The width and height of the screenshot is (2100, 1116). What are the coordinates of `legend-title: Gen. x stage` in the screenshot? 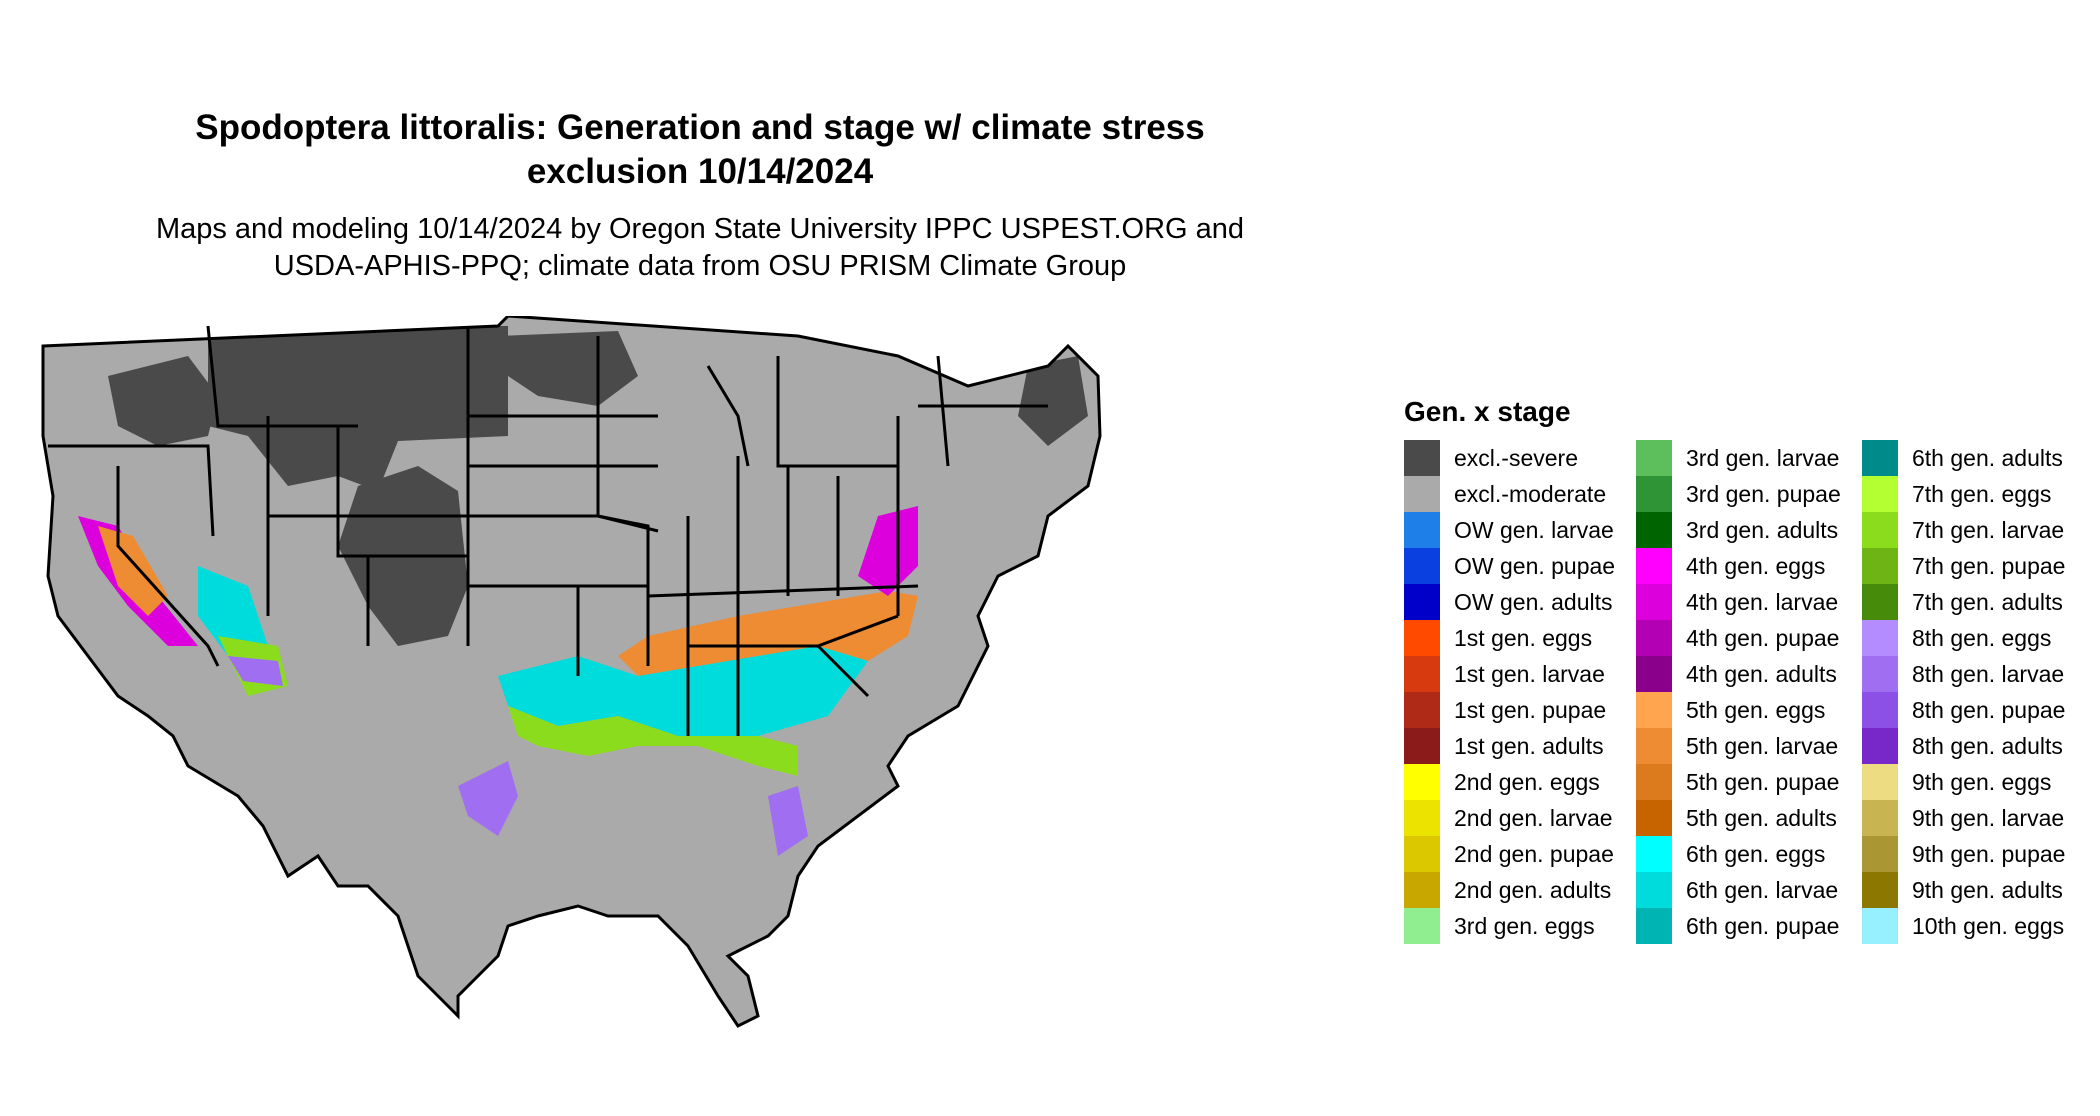 It's located at (1487, 411).